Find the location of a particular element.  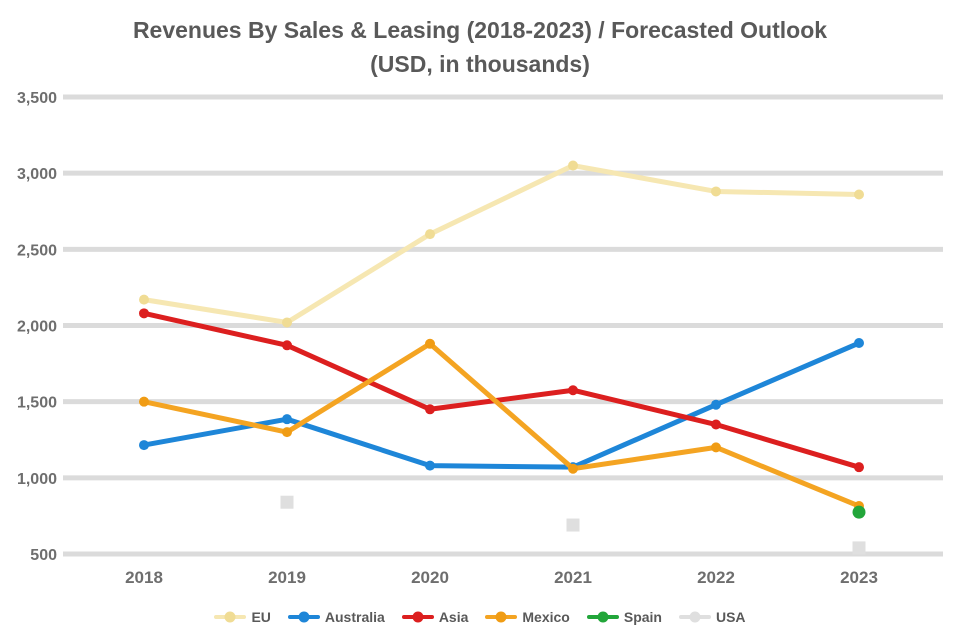

y-axis-tick-label: 500 is located at coordinates (43, 555).